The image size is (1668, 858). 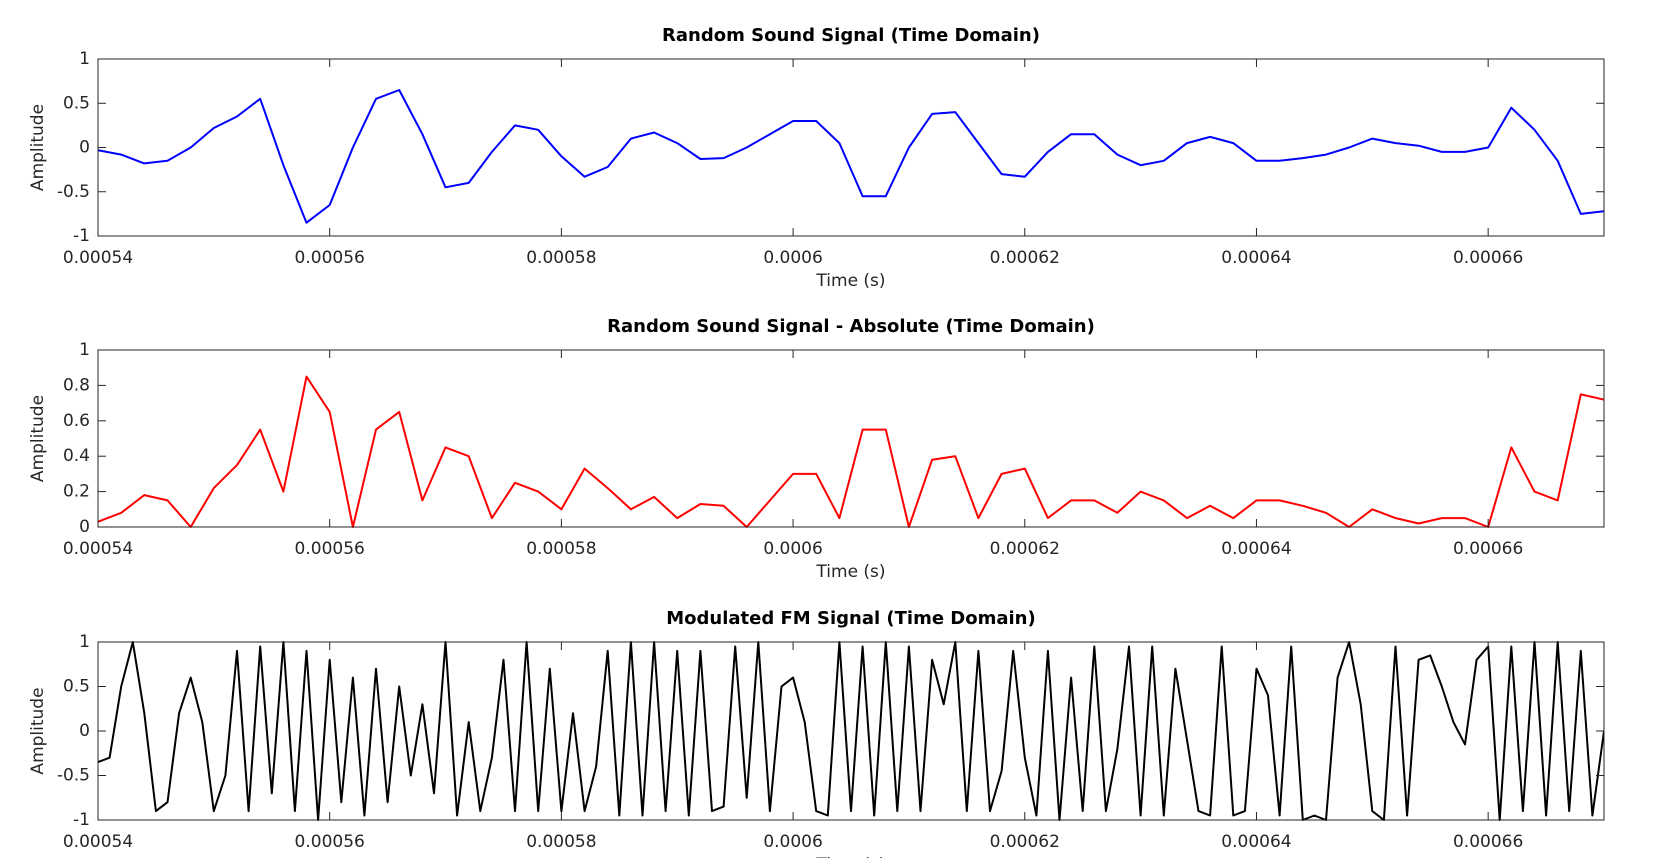 What do you see at coordinates (850, 618) in the screenshot?
I see `chart-title: Modulated FM Signal (Time Domain)` at bounding box center [850, 618].